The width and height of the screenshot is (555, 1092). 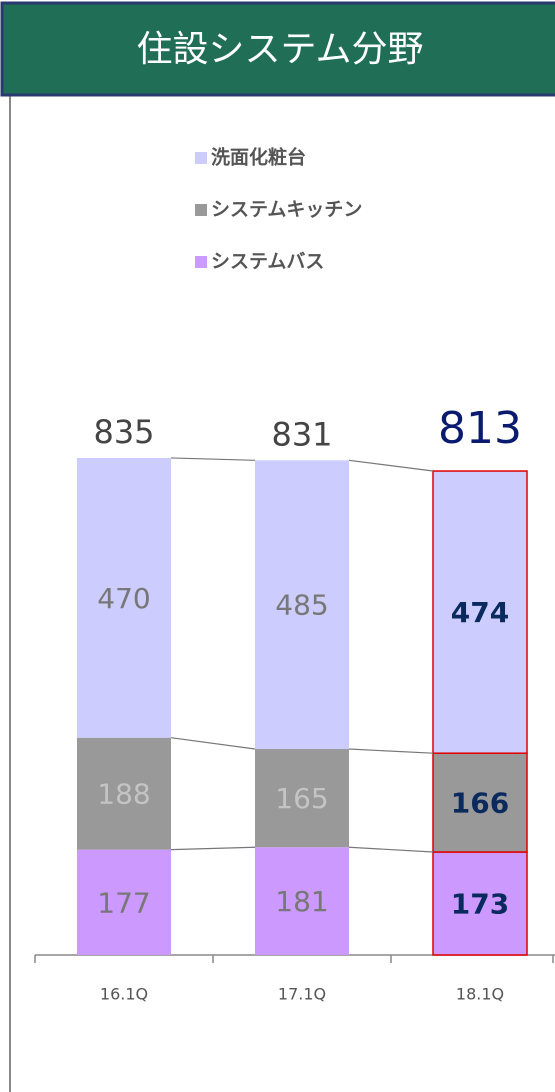 I want to click on x-tick-label: 17.1Q, so click(x=302, y=994).